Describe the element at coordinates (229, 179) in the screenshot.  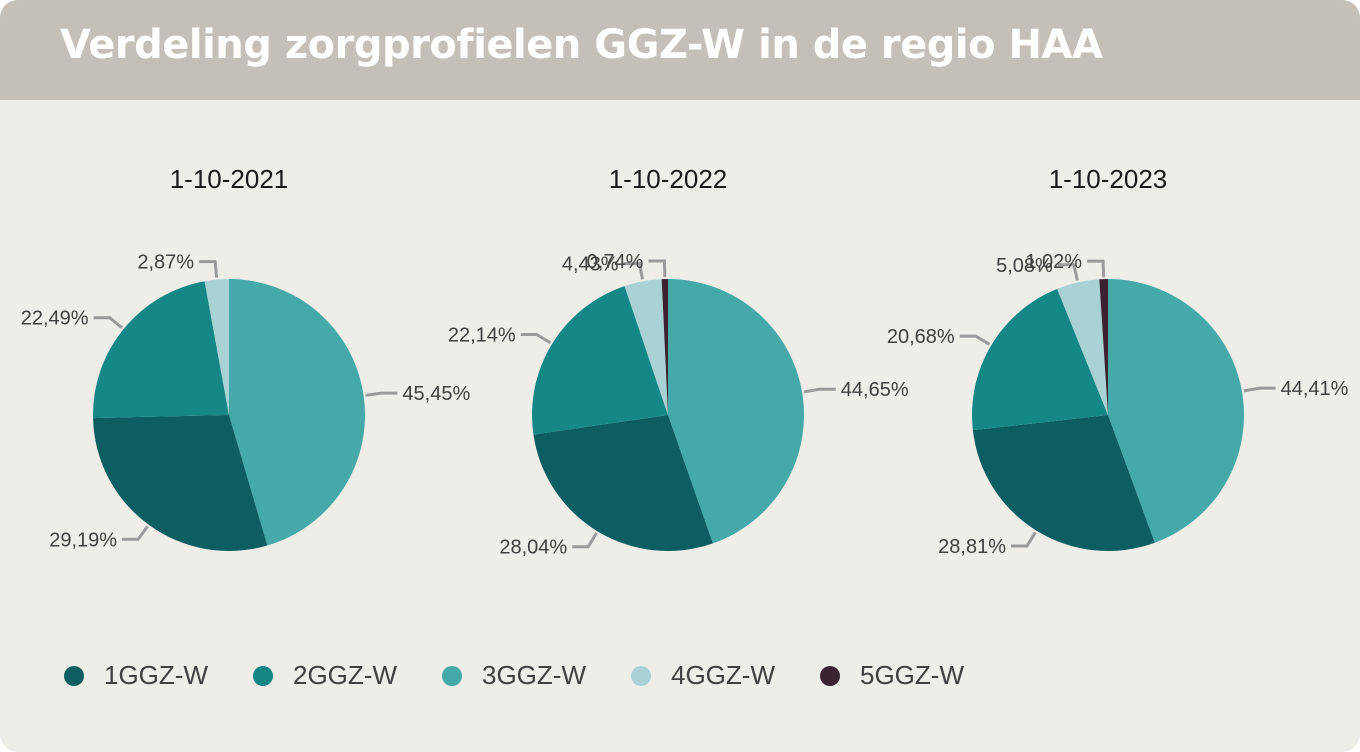
I see `pie-title: 1-10-2021` at that location.